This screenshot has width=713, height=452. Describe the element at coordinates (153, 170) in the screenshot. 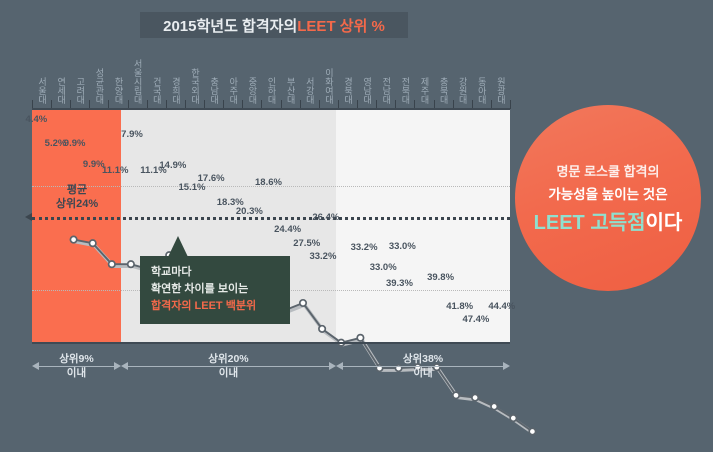

I see `data-point-label: 11.1%` at that location.